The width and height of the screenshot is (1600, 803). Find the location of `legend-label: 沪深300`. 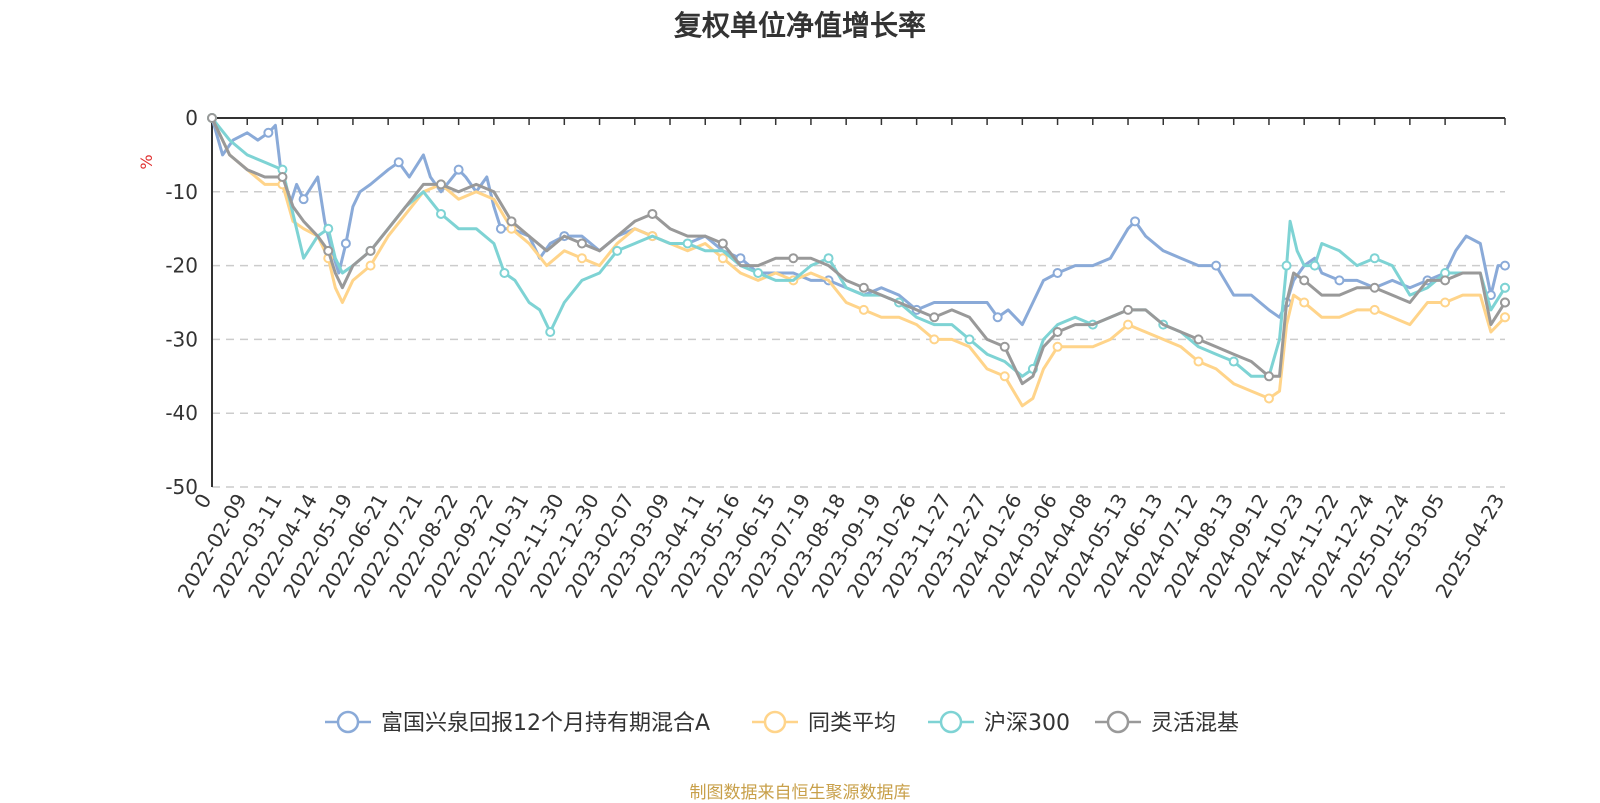

legend-label: 沪深300 is located at coordinates (1027, 723).